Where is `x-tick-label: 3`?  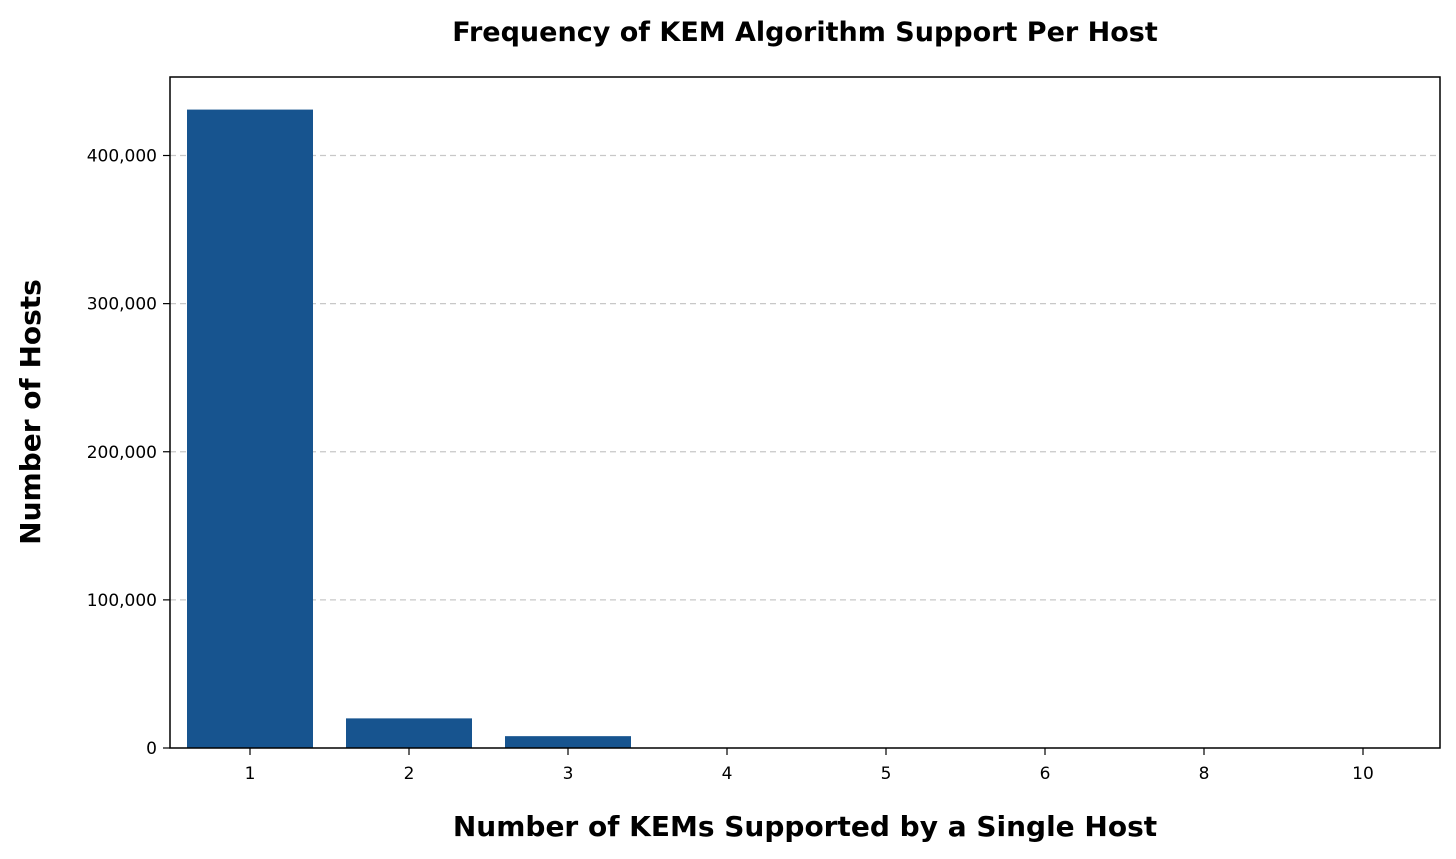 x-tick-label: 3 is located at coordinates (568, 774).